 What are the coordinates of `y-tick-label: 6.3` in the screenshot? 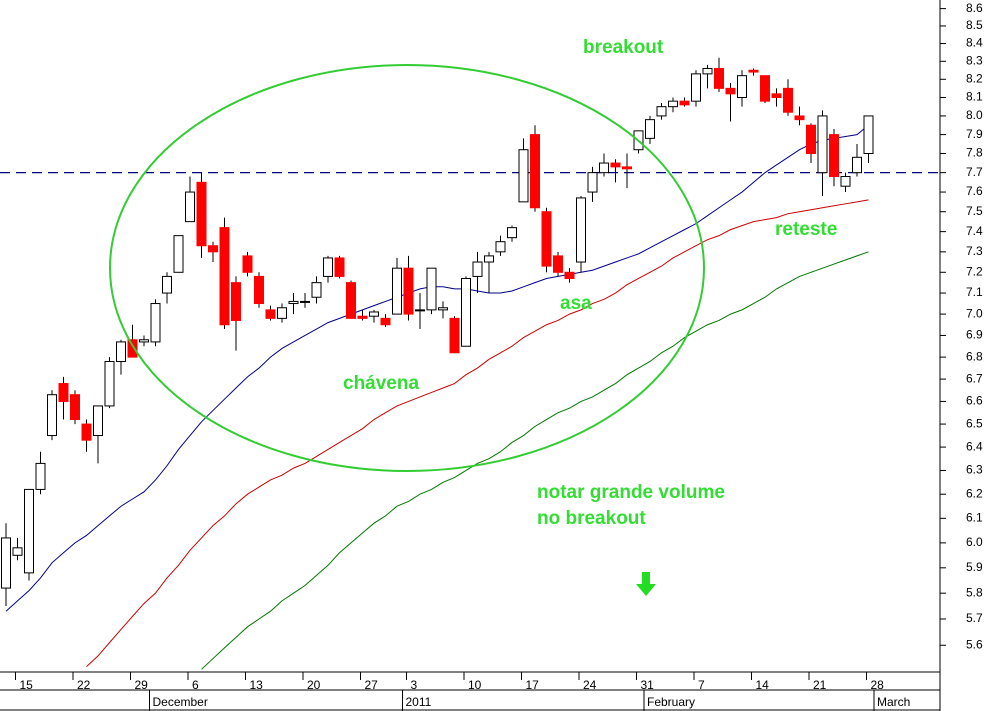 It's located at (974, 470).